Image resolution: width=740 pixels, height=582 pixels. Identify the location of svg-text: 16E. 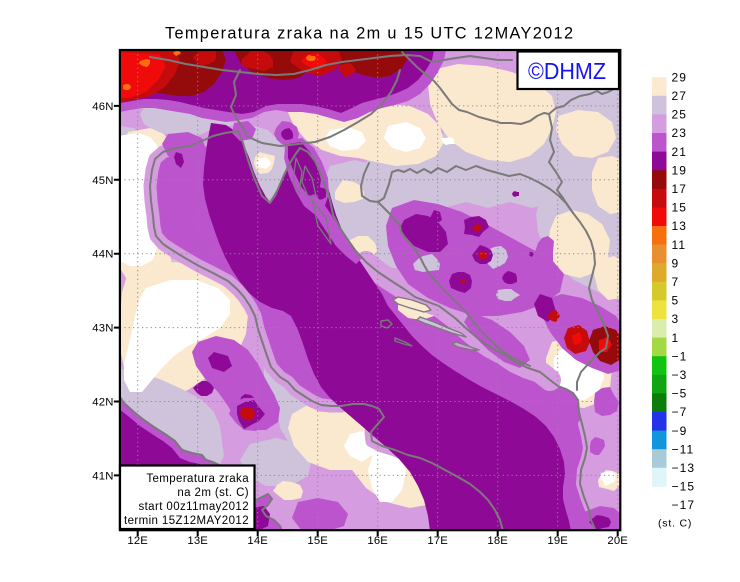
(377, 541).